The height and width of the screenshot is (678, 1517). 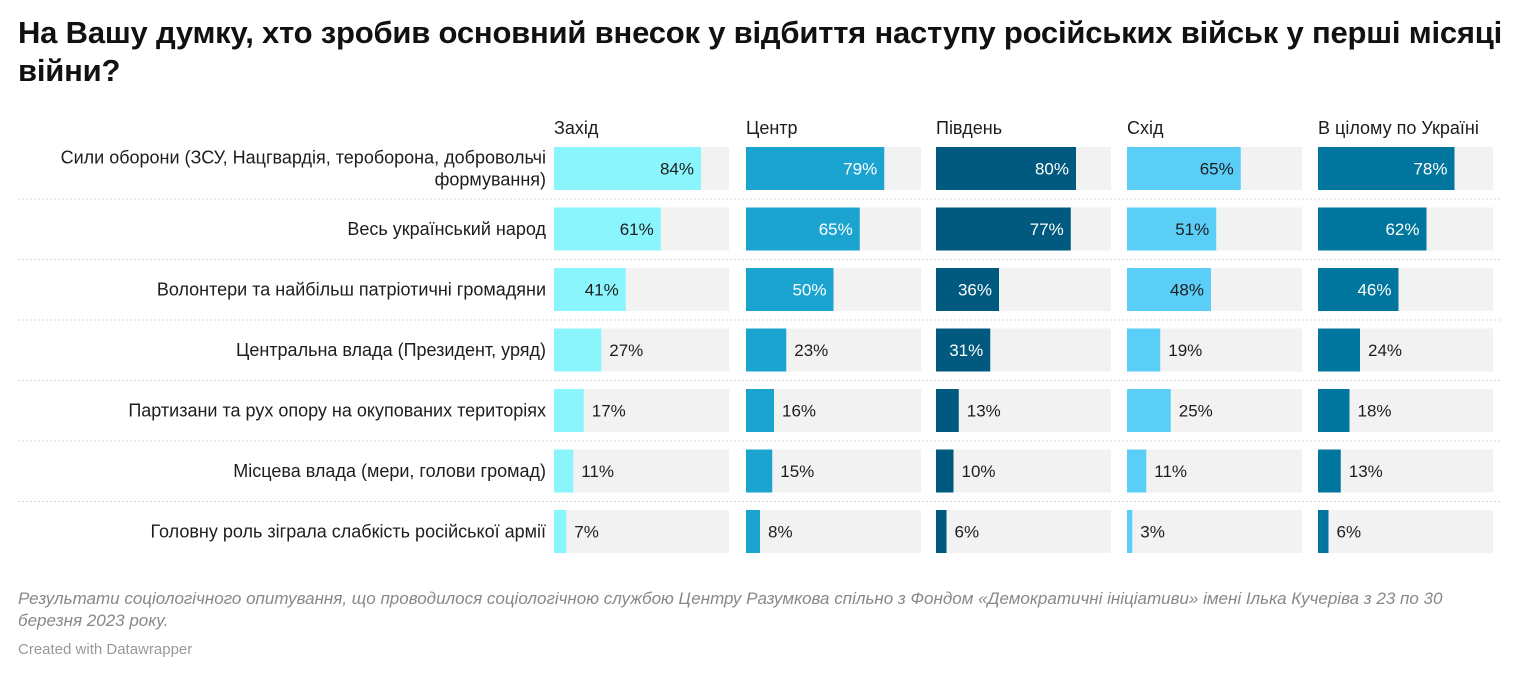 What do you see at coordinates (602, 290) in the screenshot?
I see `data-label: 41%` at bounding box center [602, 290].